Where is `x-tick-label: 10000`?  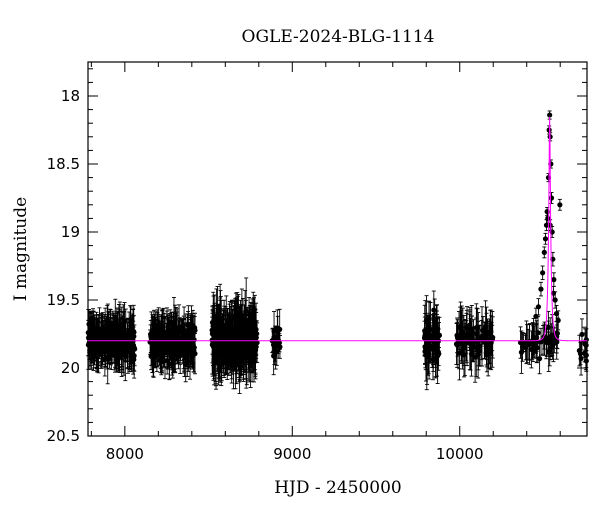 x-tick-label: 10000 is located at coordinates (460, 454).